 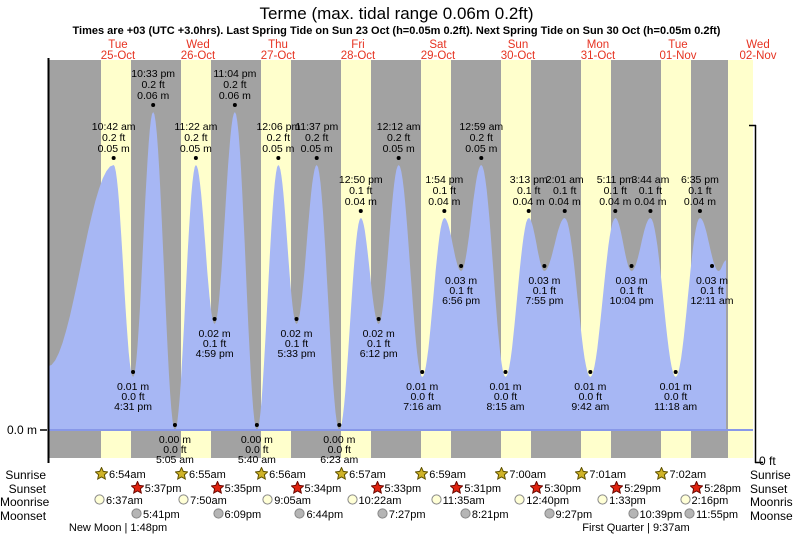 What do you see at coordinates (325, 515) in the screenshot?
I see `moonset-time: 6:44pm` at bounding box center [325, 515].